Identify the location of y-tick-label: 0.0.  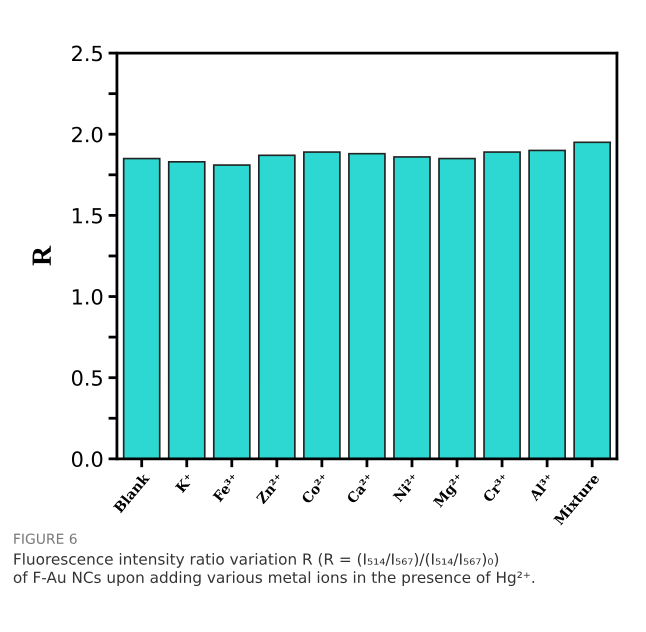
(87, 459).